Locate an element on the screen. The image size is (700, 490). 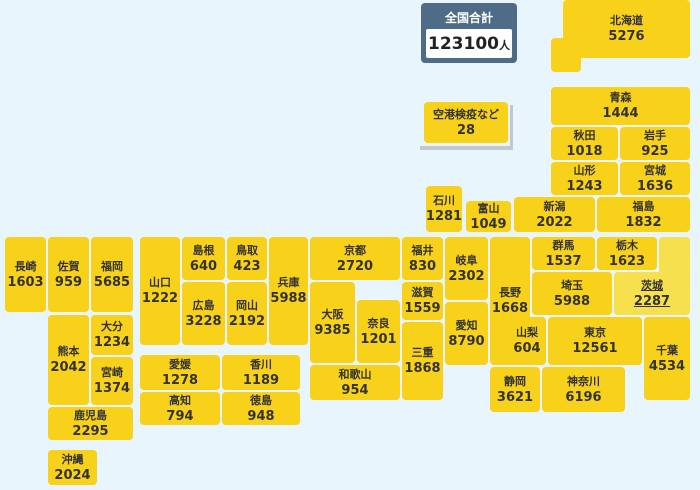
region-name: 徳島 is located at coordinates (261, 400).